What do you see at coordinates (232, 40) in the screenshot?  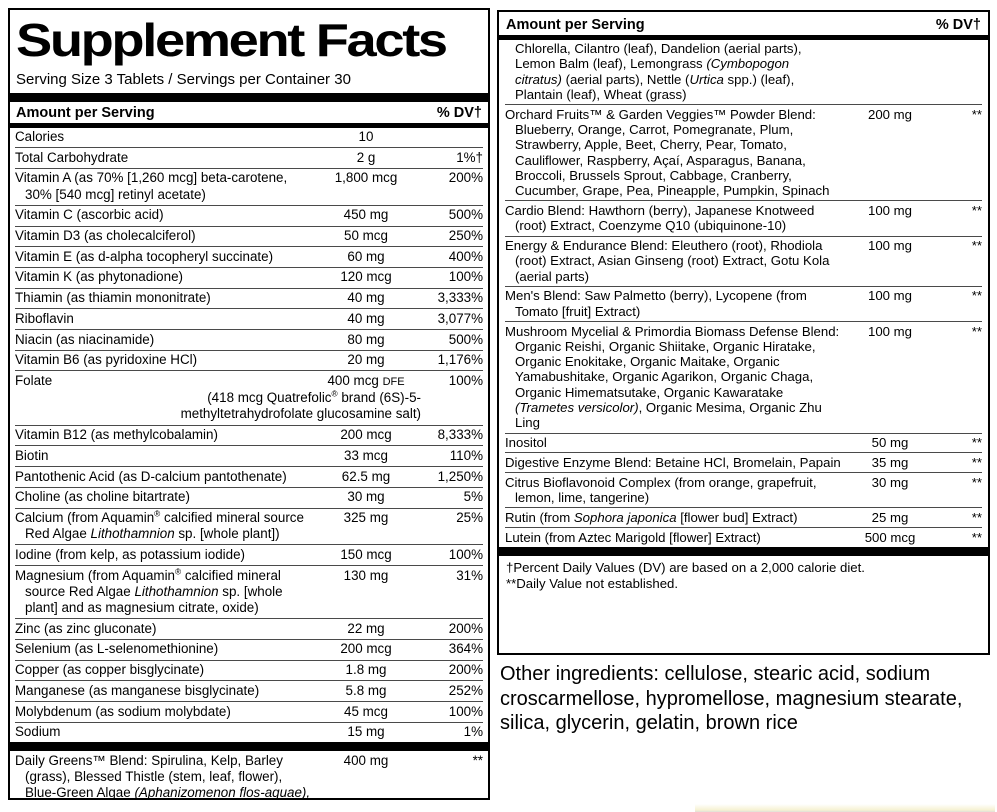 I see `page-title: Supplement Facts` at bounding box center [232, 40].